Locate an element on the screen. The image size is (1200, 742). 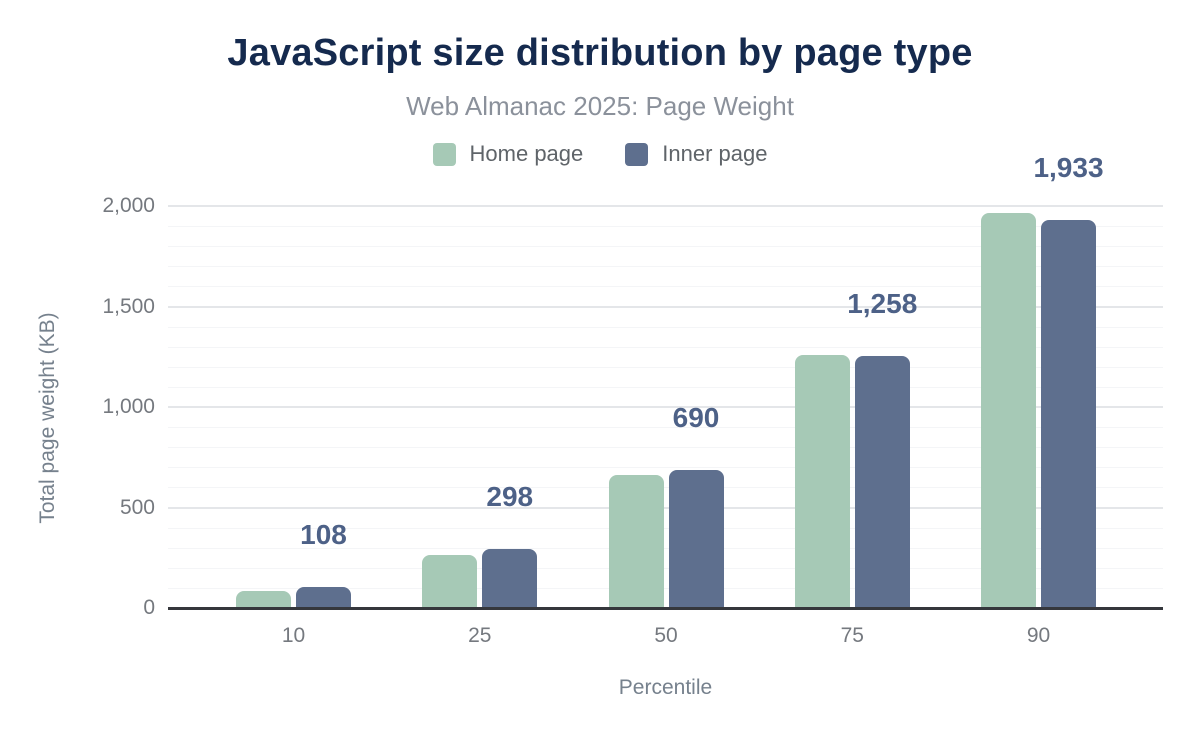
y-tick-label: 2,000 is located at coordinates (128, 205).